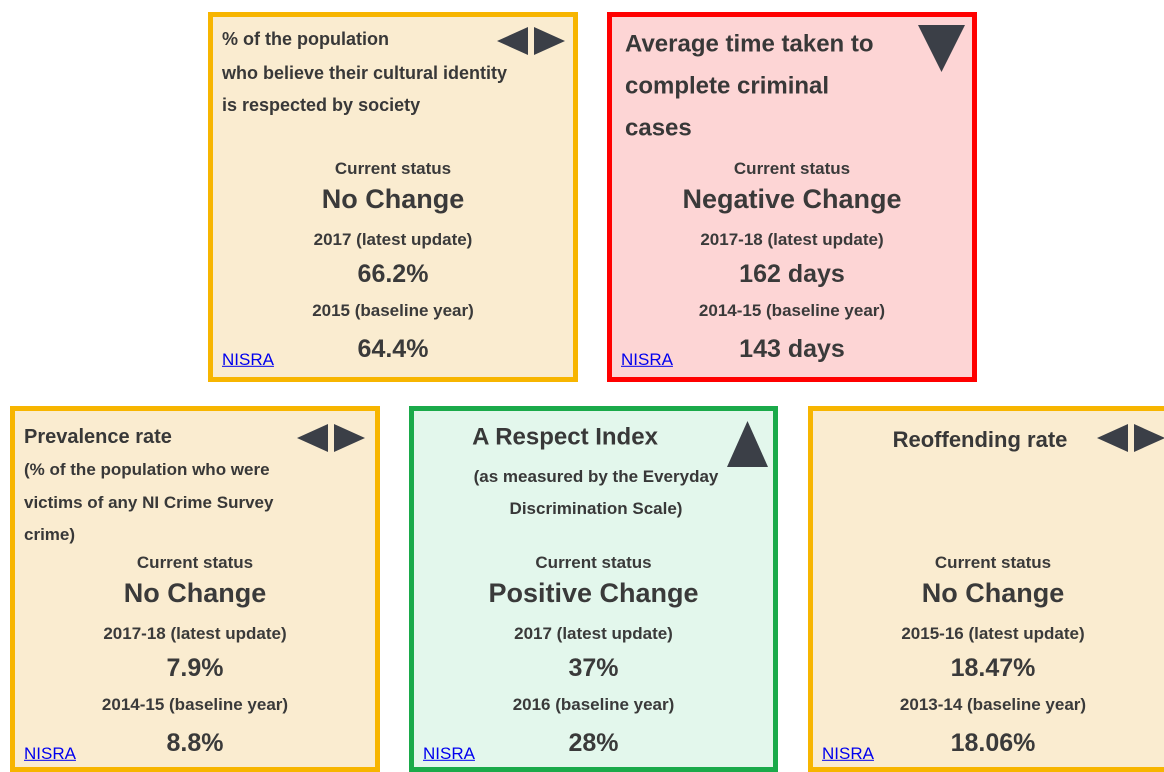  I want to click on card-title: % of the population, so click(305, 39).